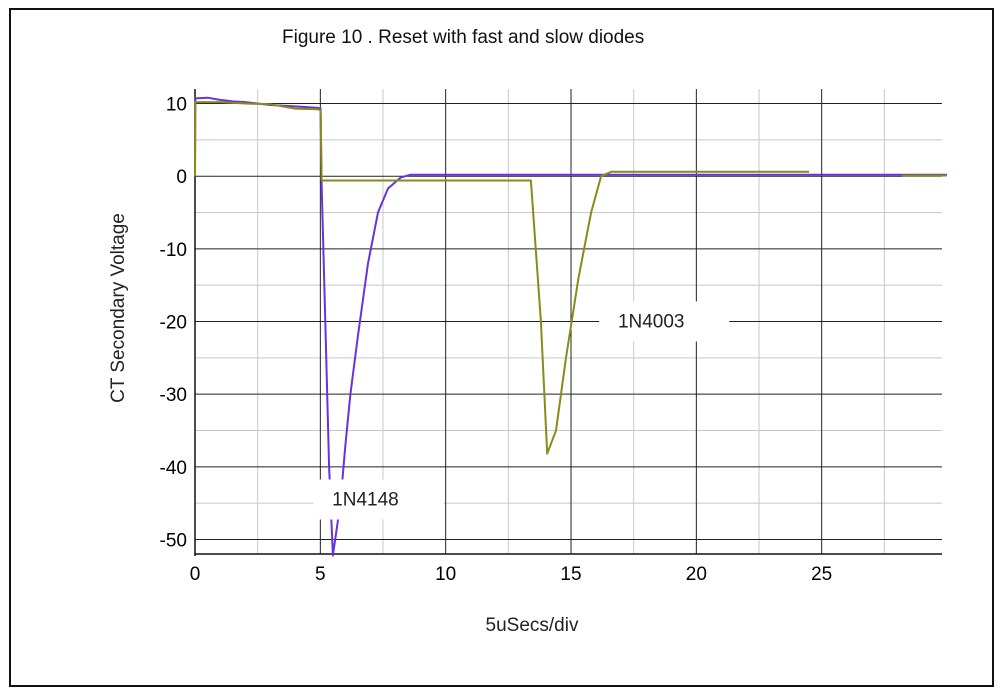 The width and height of the screenshot is (1005, 699). Describe the element at coordinates (173, 468) in the screenshot. I see `y-tick-label: -40` at that location.